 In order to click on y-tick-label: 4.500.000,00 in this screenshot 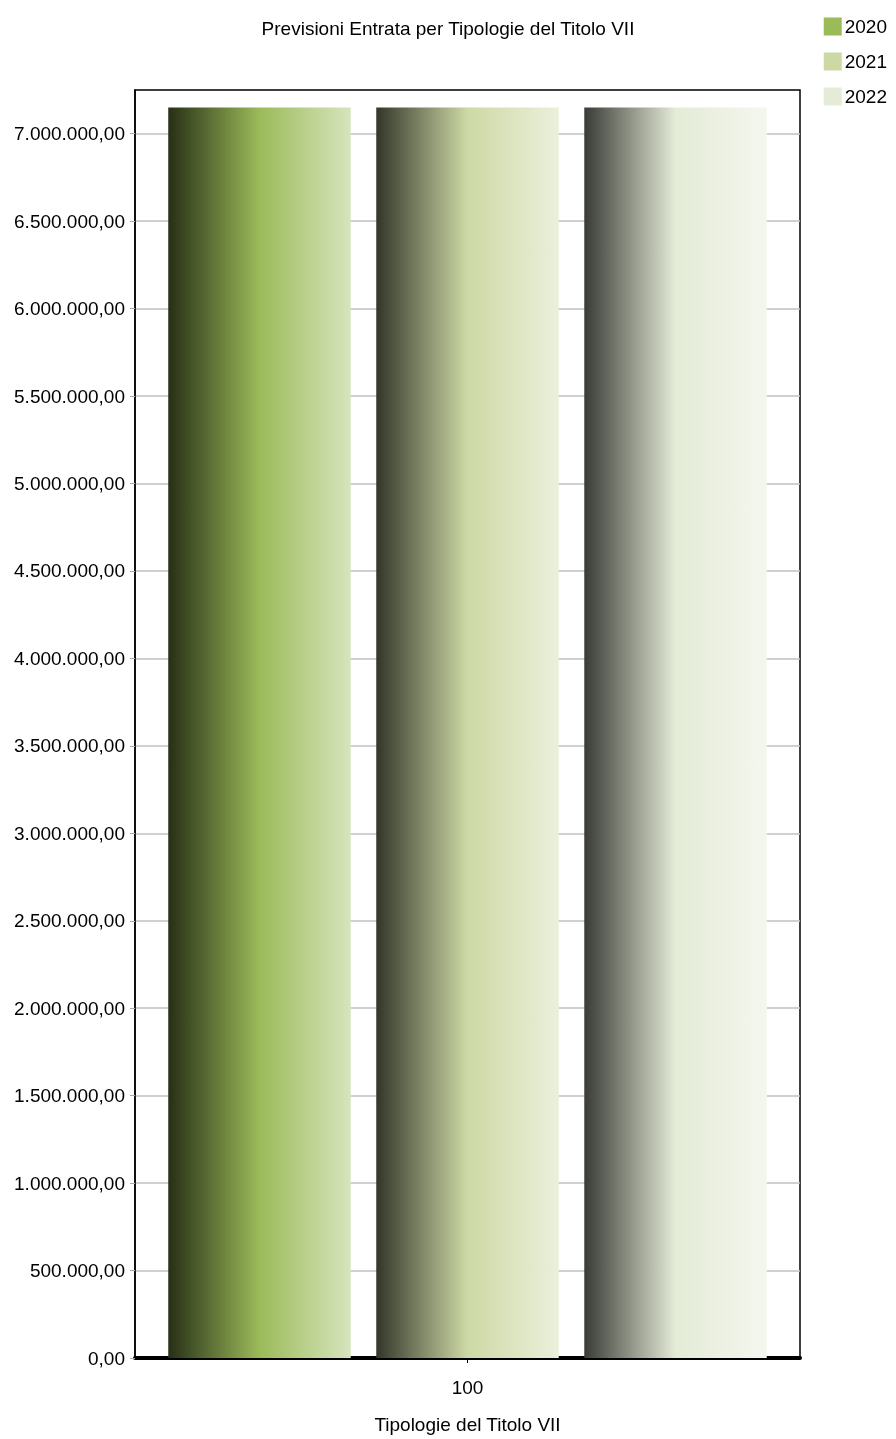, I will do `click(69, 571)`.